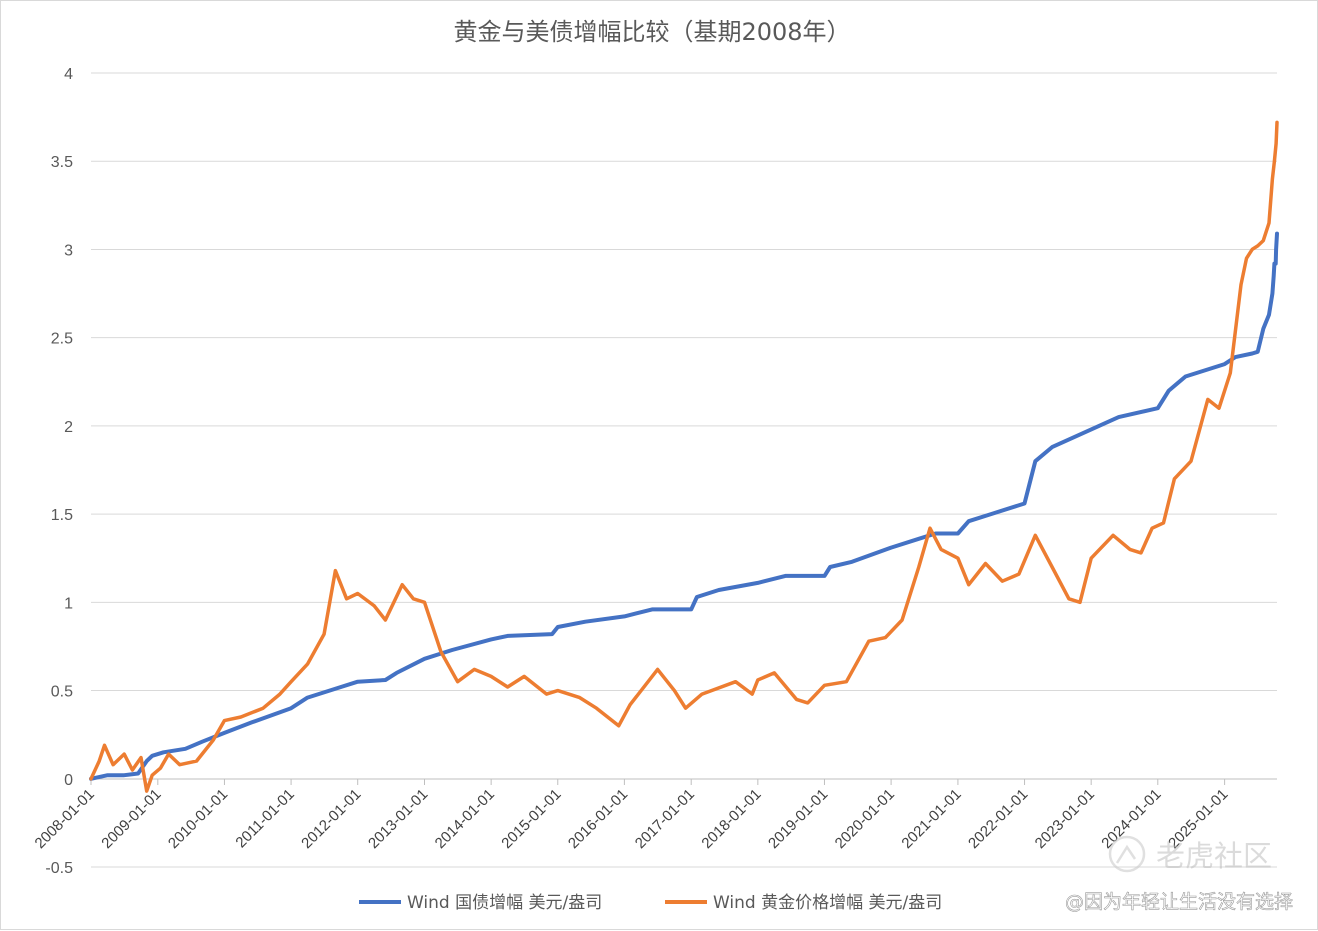 The height and width of the screenshot is (931, 1318). What do you see at coordinates (65, 819) in the screenshot?
I see `x-tick-label: 2008-01-01` at bounding box center [65, 819].